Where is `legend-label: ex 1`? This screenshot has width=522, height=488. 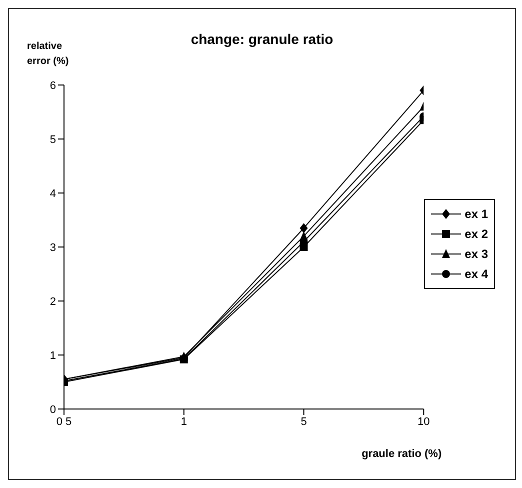
legend-label: ex 1 is located at coordinates (476, 214).